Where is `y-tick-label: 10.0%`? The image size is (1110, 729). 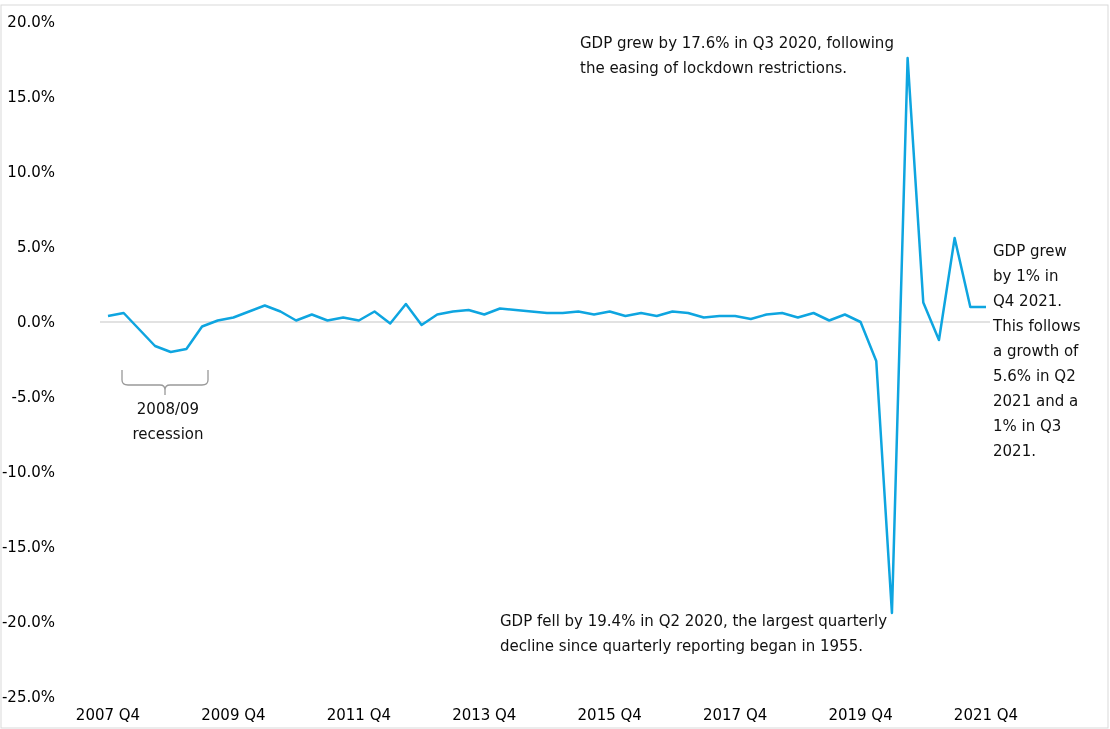 y-tick-label: 10.0% is located at coordinates (31, 172).